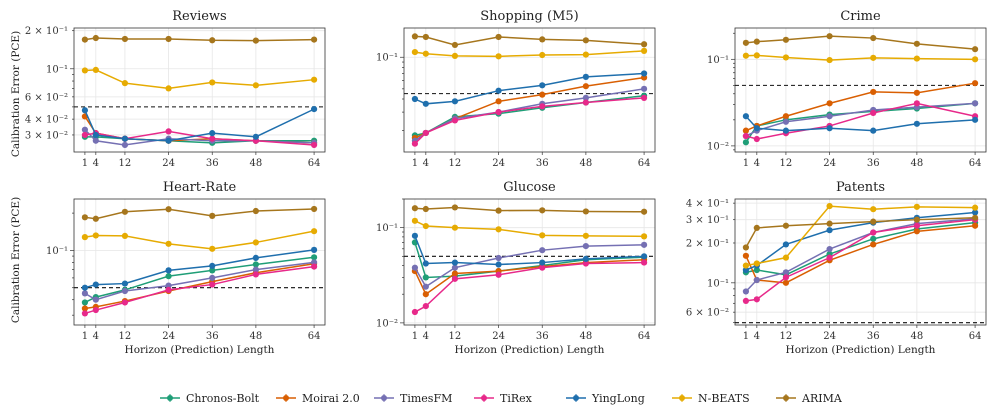 The height and width of the screenshot is (415, 997). Describe the element at coordinates (718, 146) in the screenshot. I see `y-tick-label: 10⁻²` at that location.